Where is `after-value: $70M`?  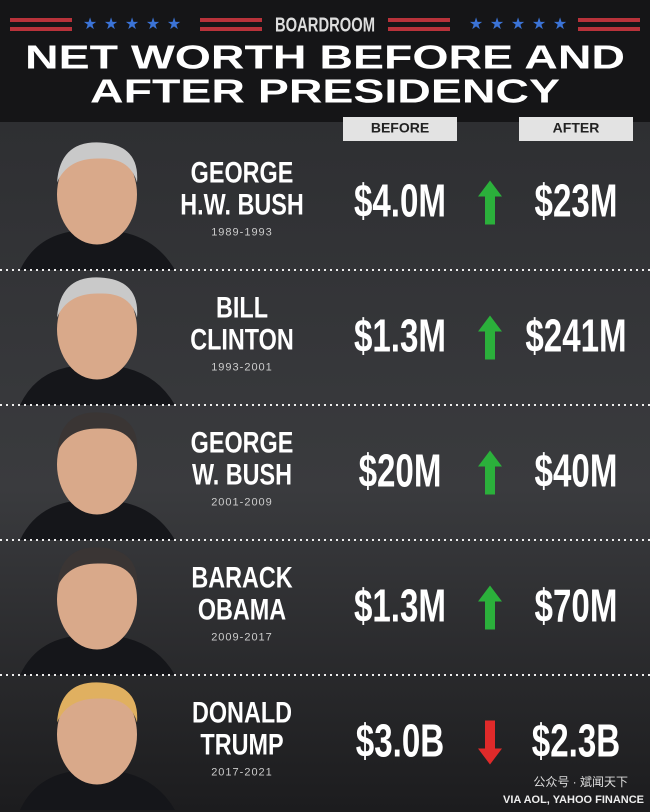
after-value: $70M is located at coordinates (576, 606).